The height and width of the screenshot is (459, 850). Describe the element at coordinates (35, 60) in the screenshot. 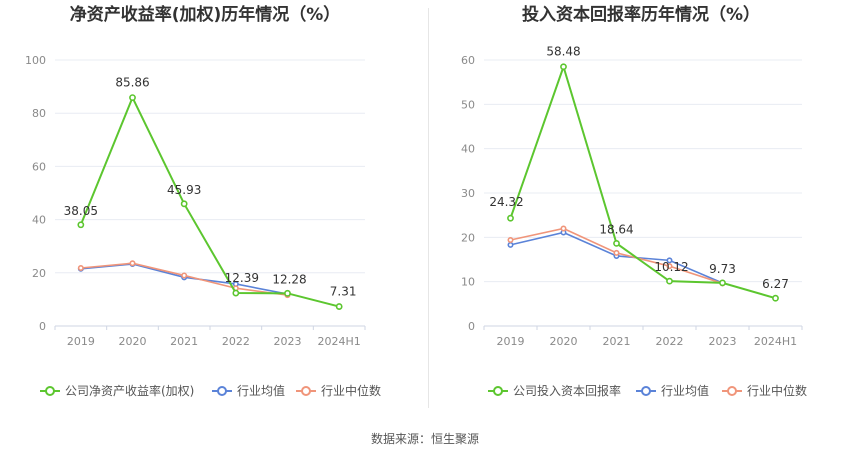

I see `y-tick-label: 100` at that location.